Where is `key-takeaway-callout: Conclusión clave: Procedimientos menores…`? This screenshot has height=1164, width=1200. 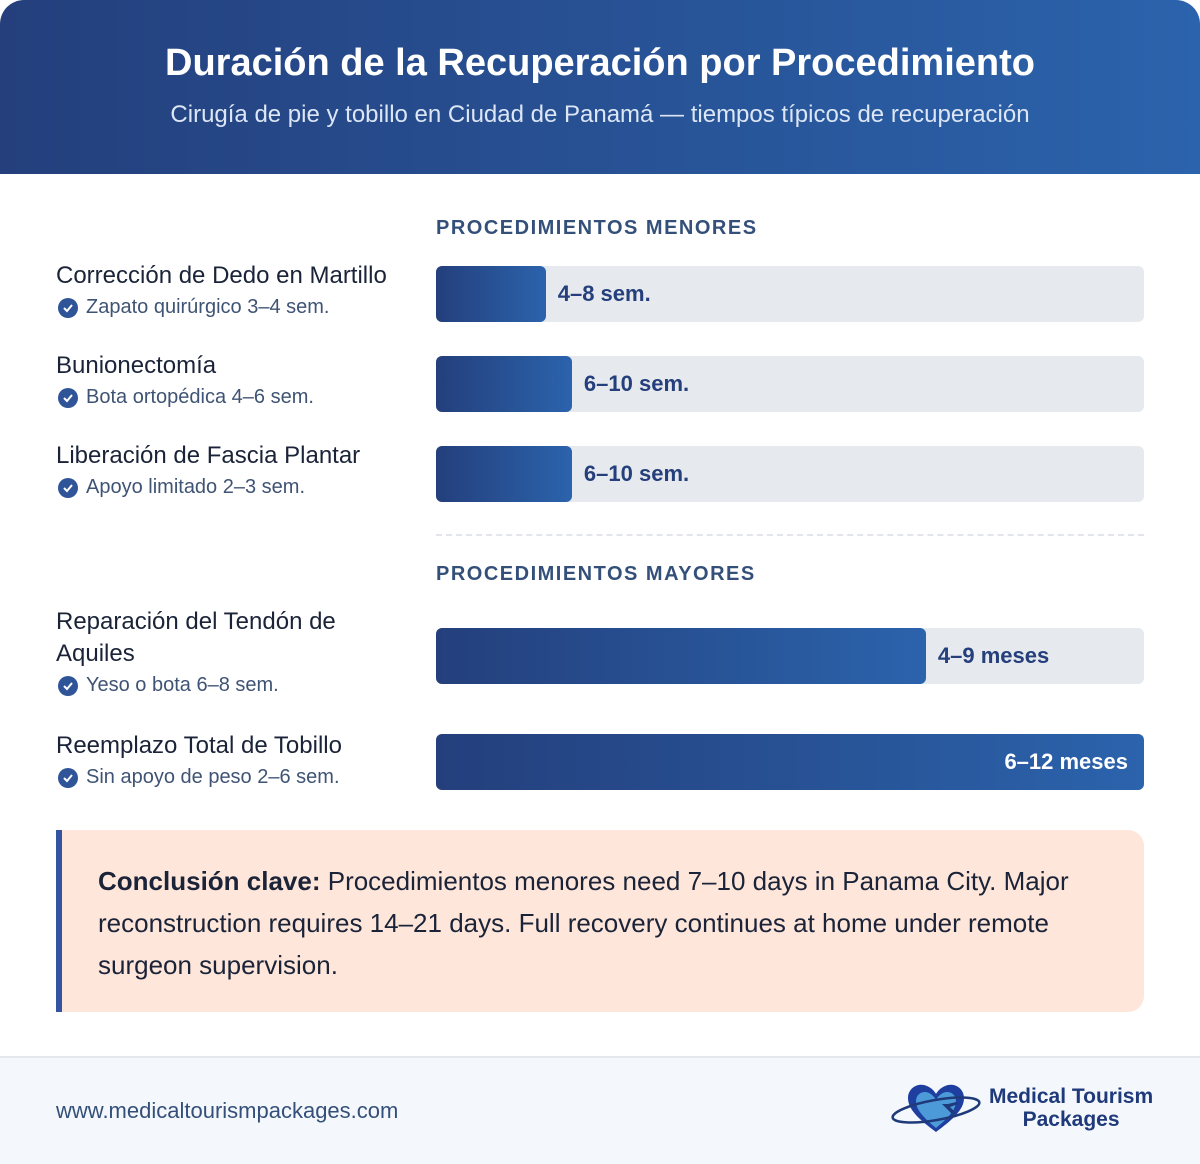 key-takeaway-callout: Conclusión clave: Procedimientos menores… is located at coordinates (600, 921).